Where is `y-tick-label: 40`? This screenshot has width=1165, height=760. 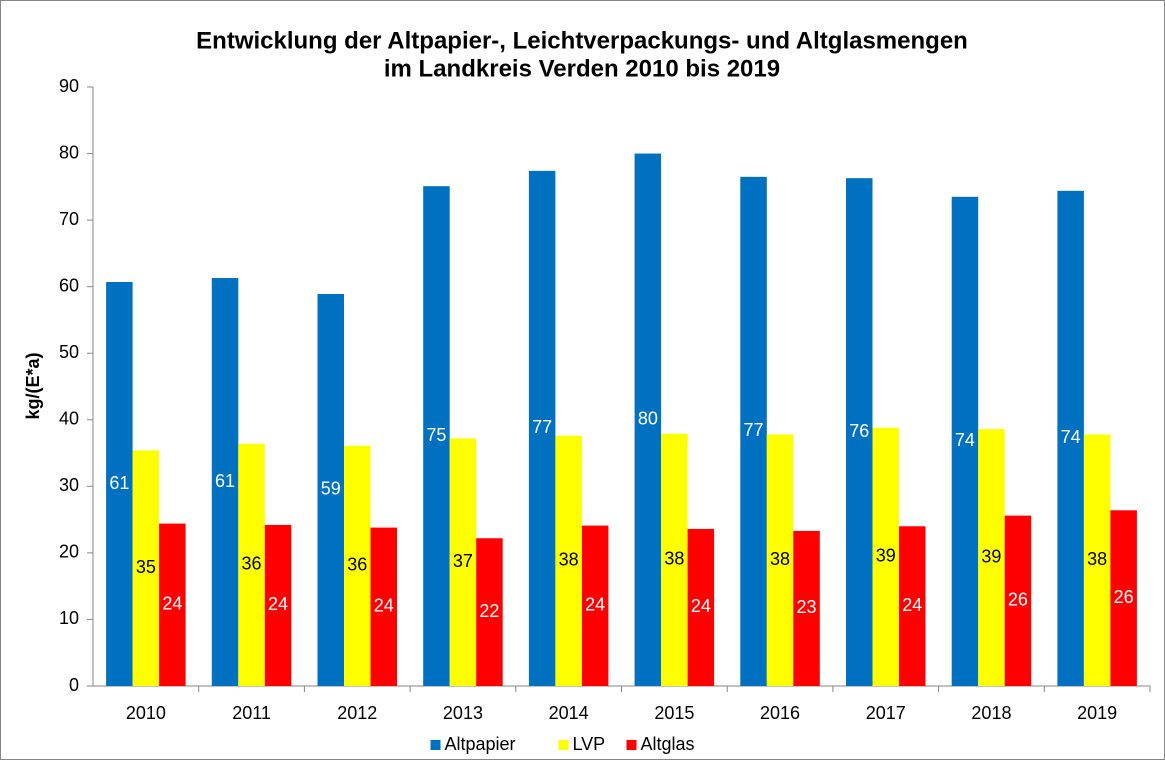
y-tick-label: 40 is located at coordinates (69, 419).